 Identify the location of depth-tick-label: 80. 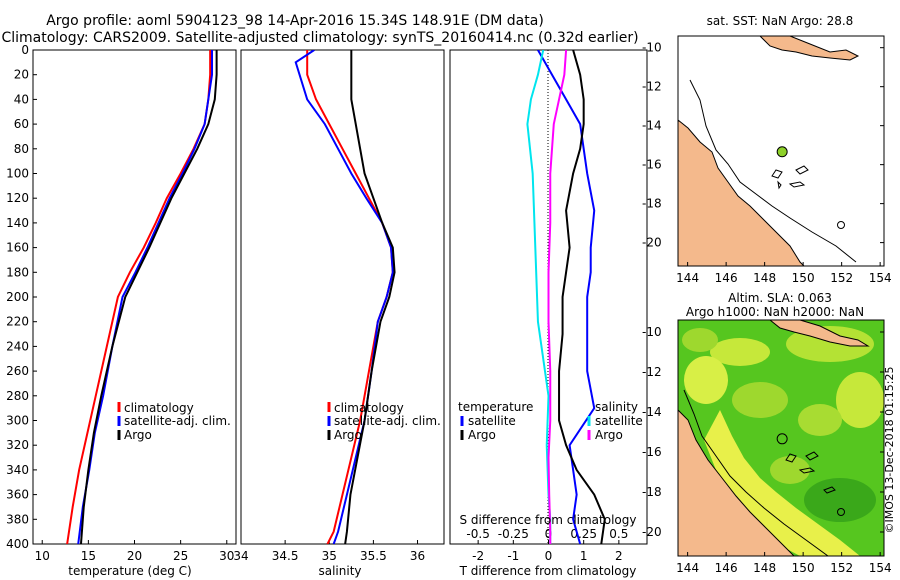
(21, 149).